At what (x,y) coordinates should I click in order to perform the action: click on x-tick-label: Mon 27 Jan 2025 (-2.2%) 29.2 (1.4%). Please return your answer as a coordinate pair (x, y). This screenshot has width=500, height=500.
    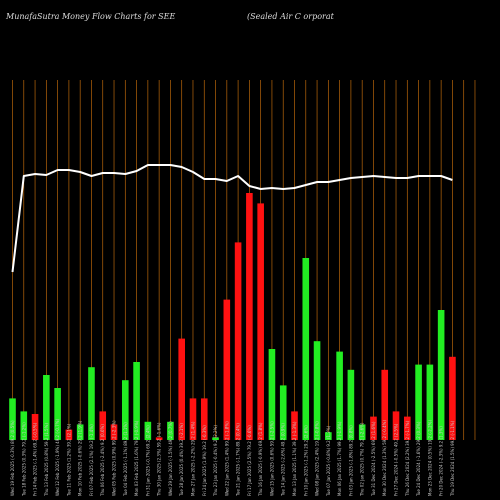
    Looking at the image, I should click on (192, 458).